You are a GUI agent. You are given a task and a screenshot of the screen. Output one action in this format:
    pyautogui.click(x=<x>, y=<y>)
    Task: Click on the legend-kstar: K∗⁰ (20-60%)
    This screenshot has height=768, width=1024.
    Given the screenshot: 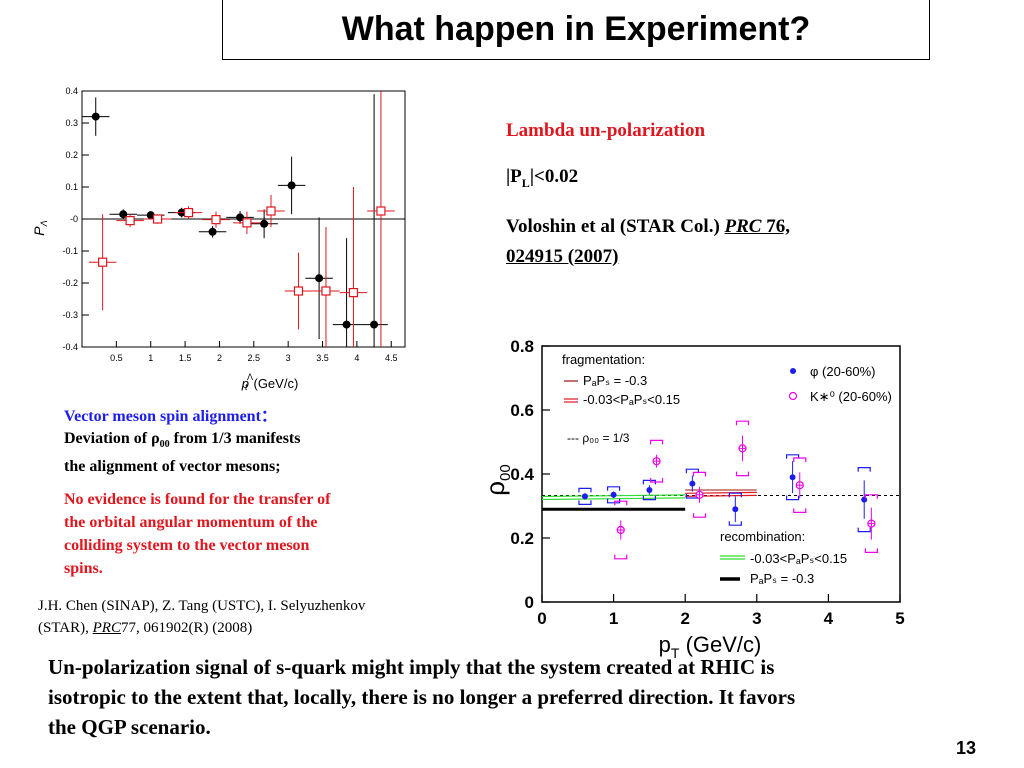 What is the action you would take?
    pyautogui.click(x=851, y=396)
    